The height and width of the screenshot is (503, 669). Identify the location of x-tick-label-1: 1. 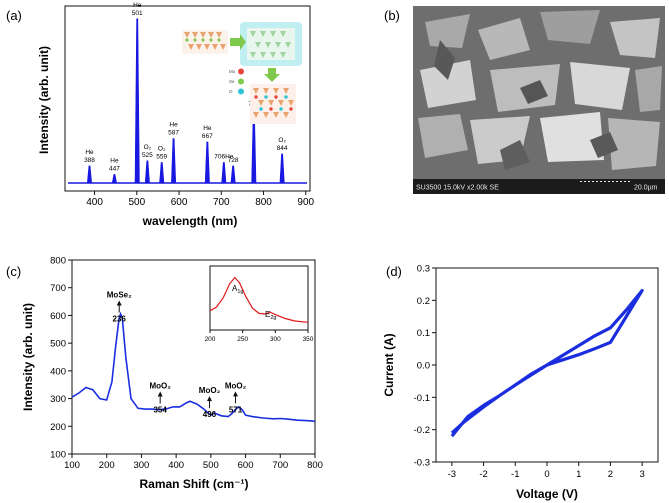
(578, 474).